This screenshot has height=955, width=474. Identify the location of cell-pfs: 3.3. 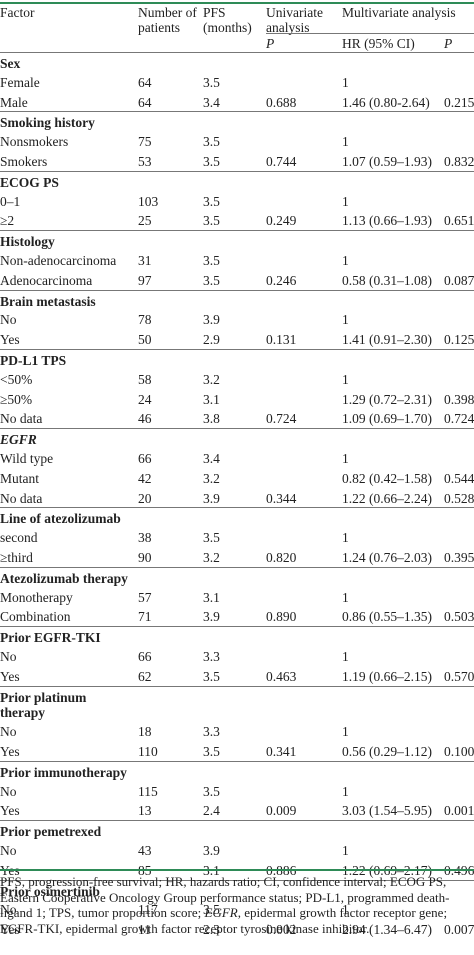
(211, 732).